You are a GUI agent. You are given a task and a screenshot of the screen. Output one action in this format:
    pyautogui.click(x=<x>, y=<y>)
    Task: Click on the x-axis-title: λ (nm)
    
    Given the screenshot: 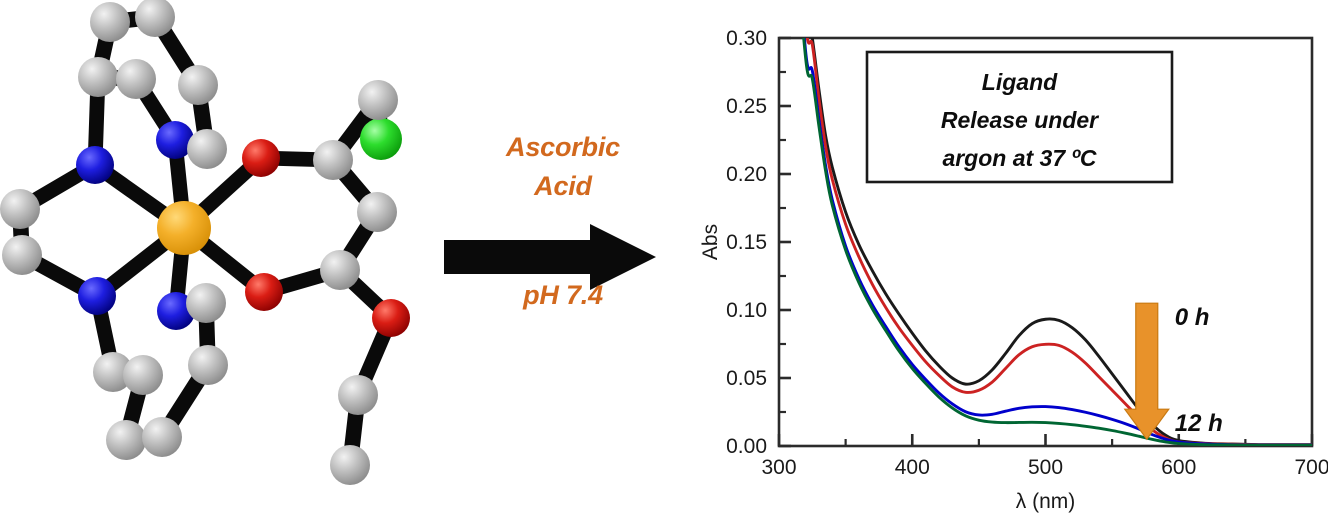 What is the action you would take?
    pyautogui.click(x=1046, y=501)
    